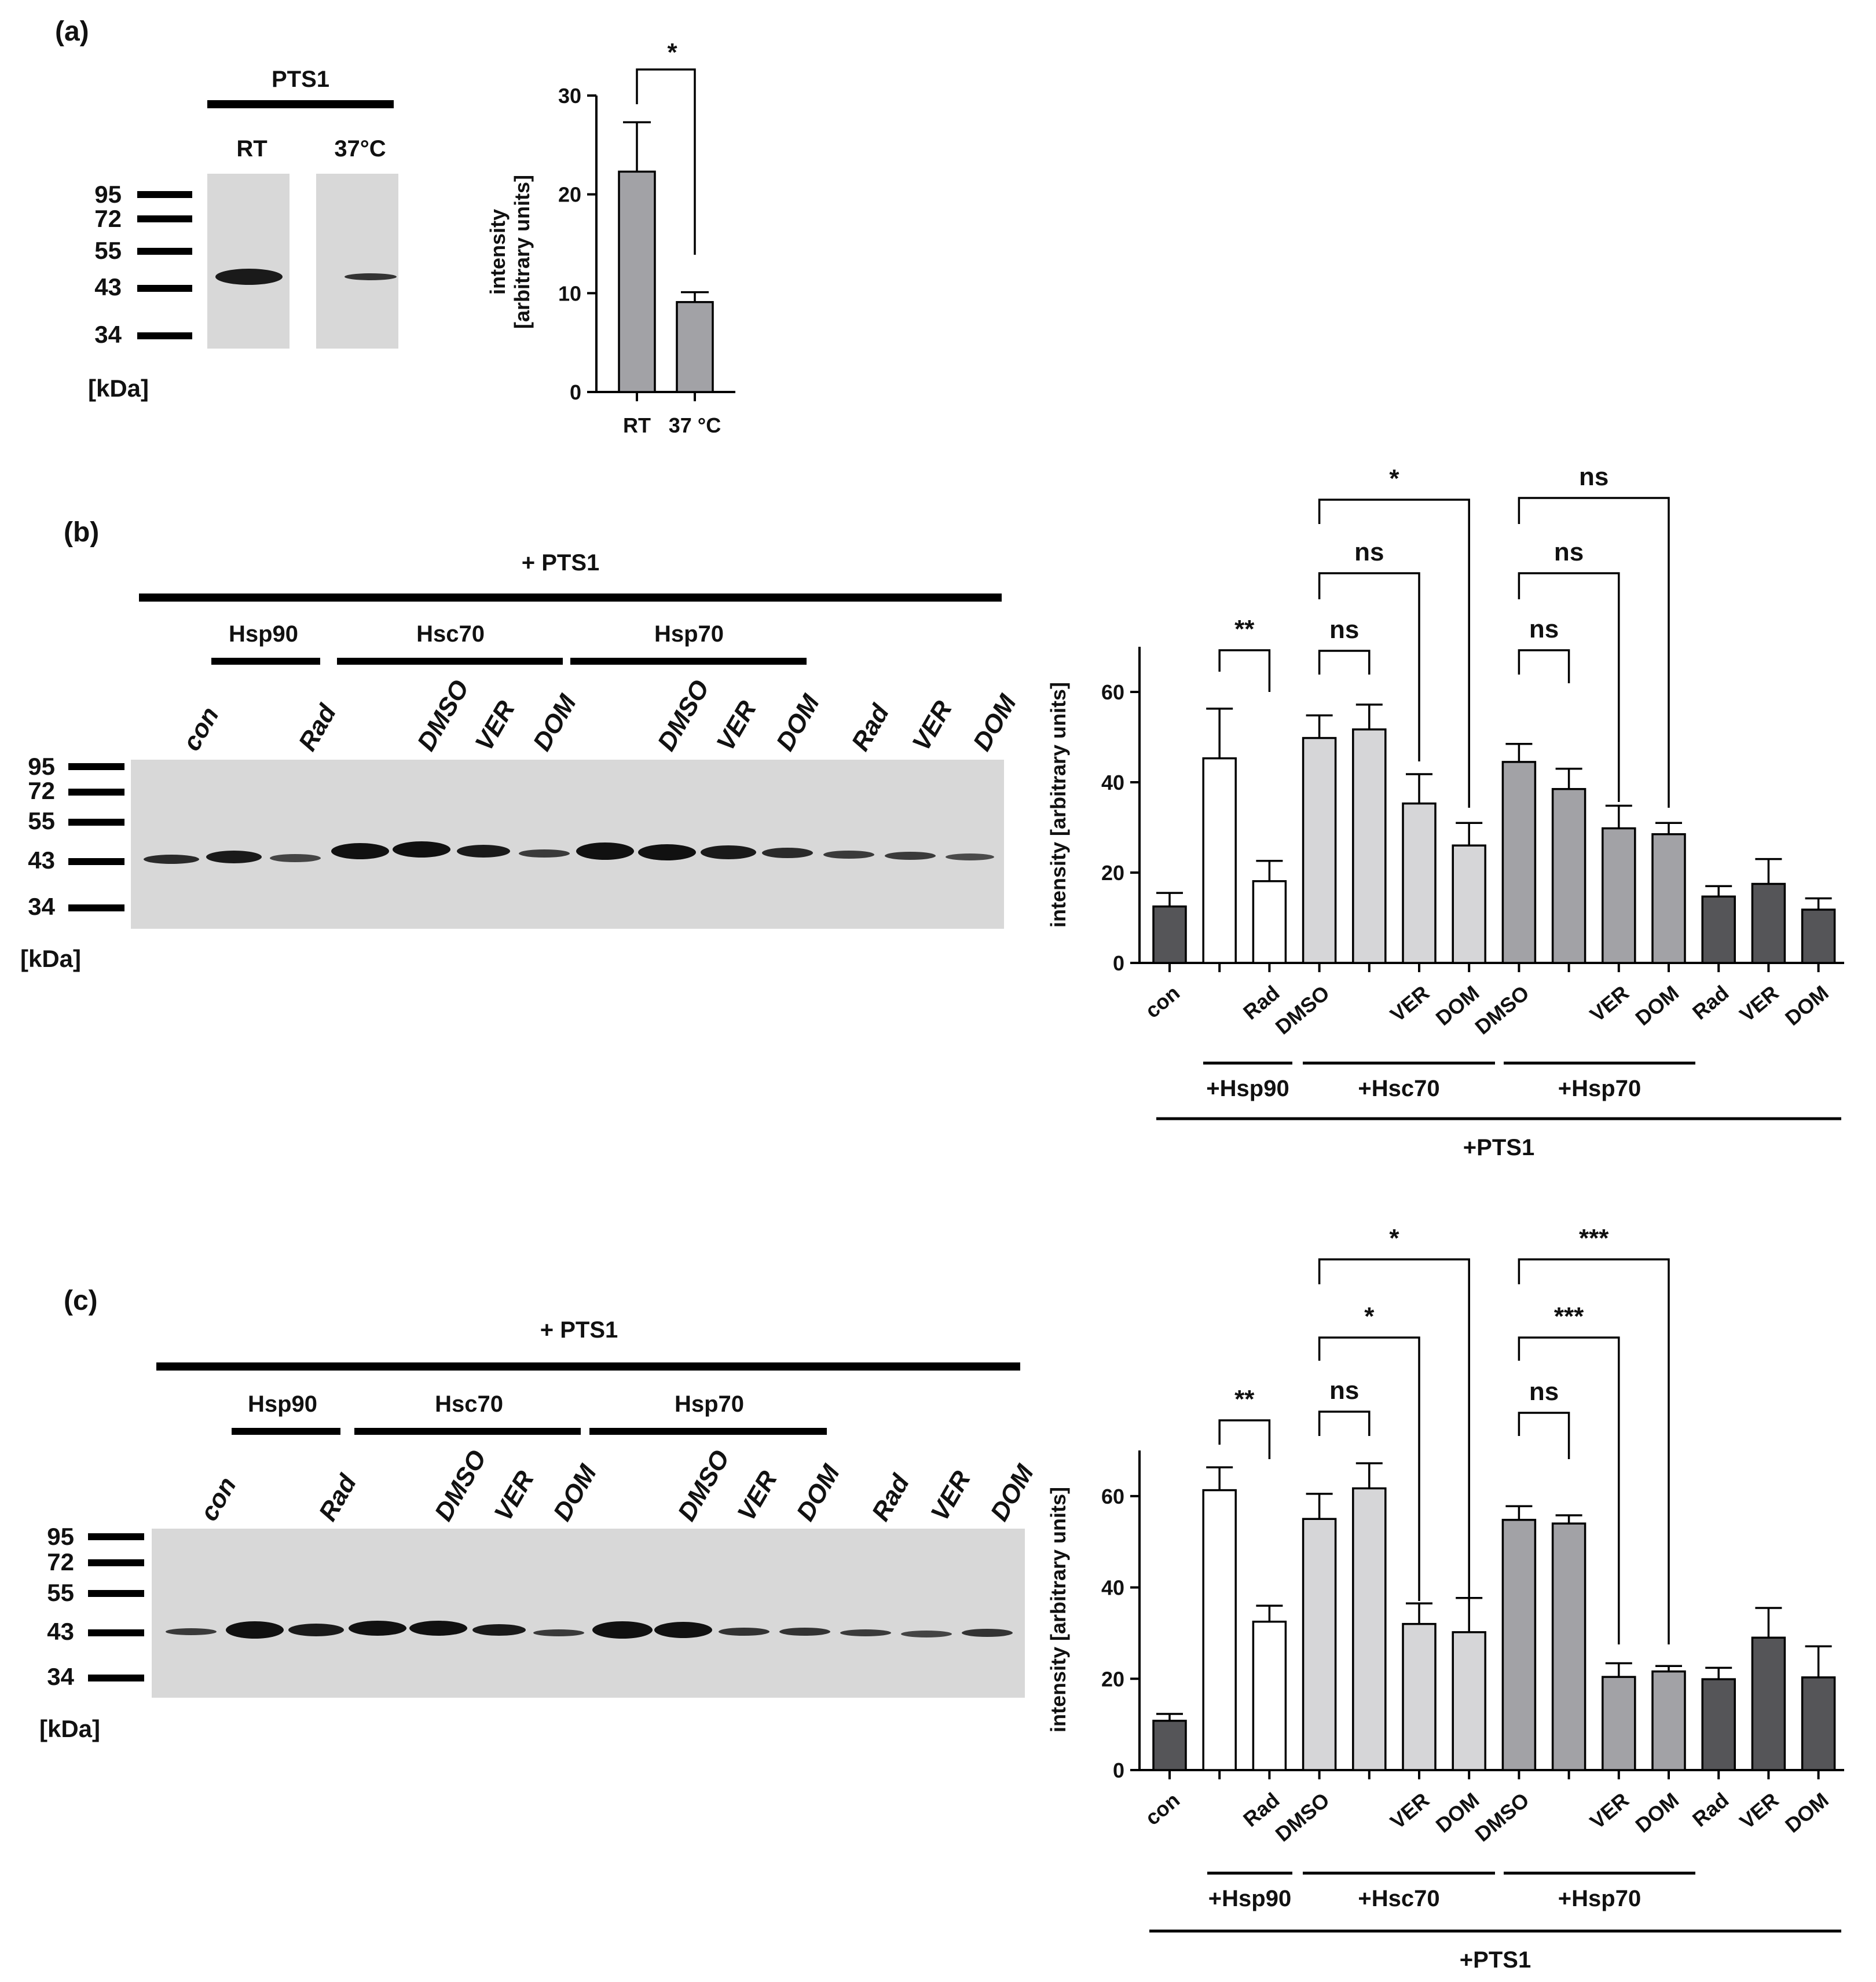 The height and width of the screenshot is (1982, 1876). What do you see at coordinates (248, 261) in the screenshot?
I see `blot-a-membrane-rt` at bounding box center [248, 261].